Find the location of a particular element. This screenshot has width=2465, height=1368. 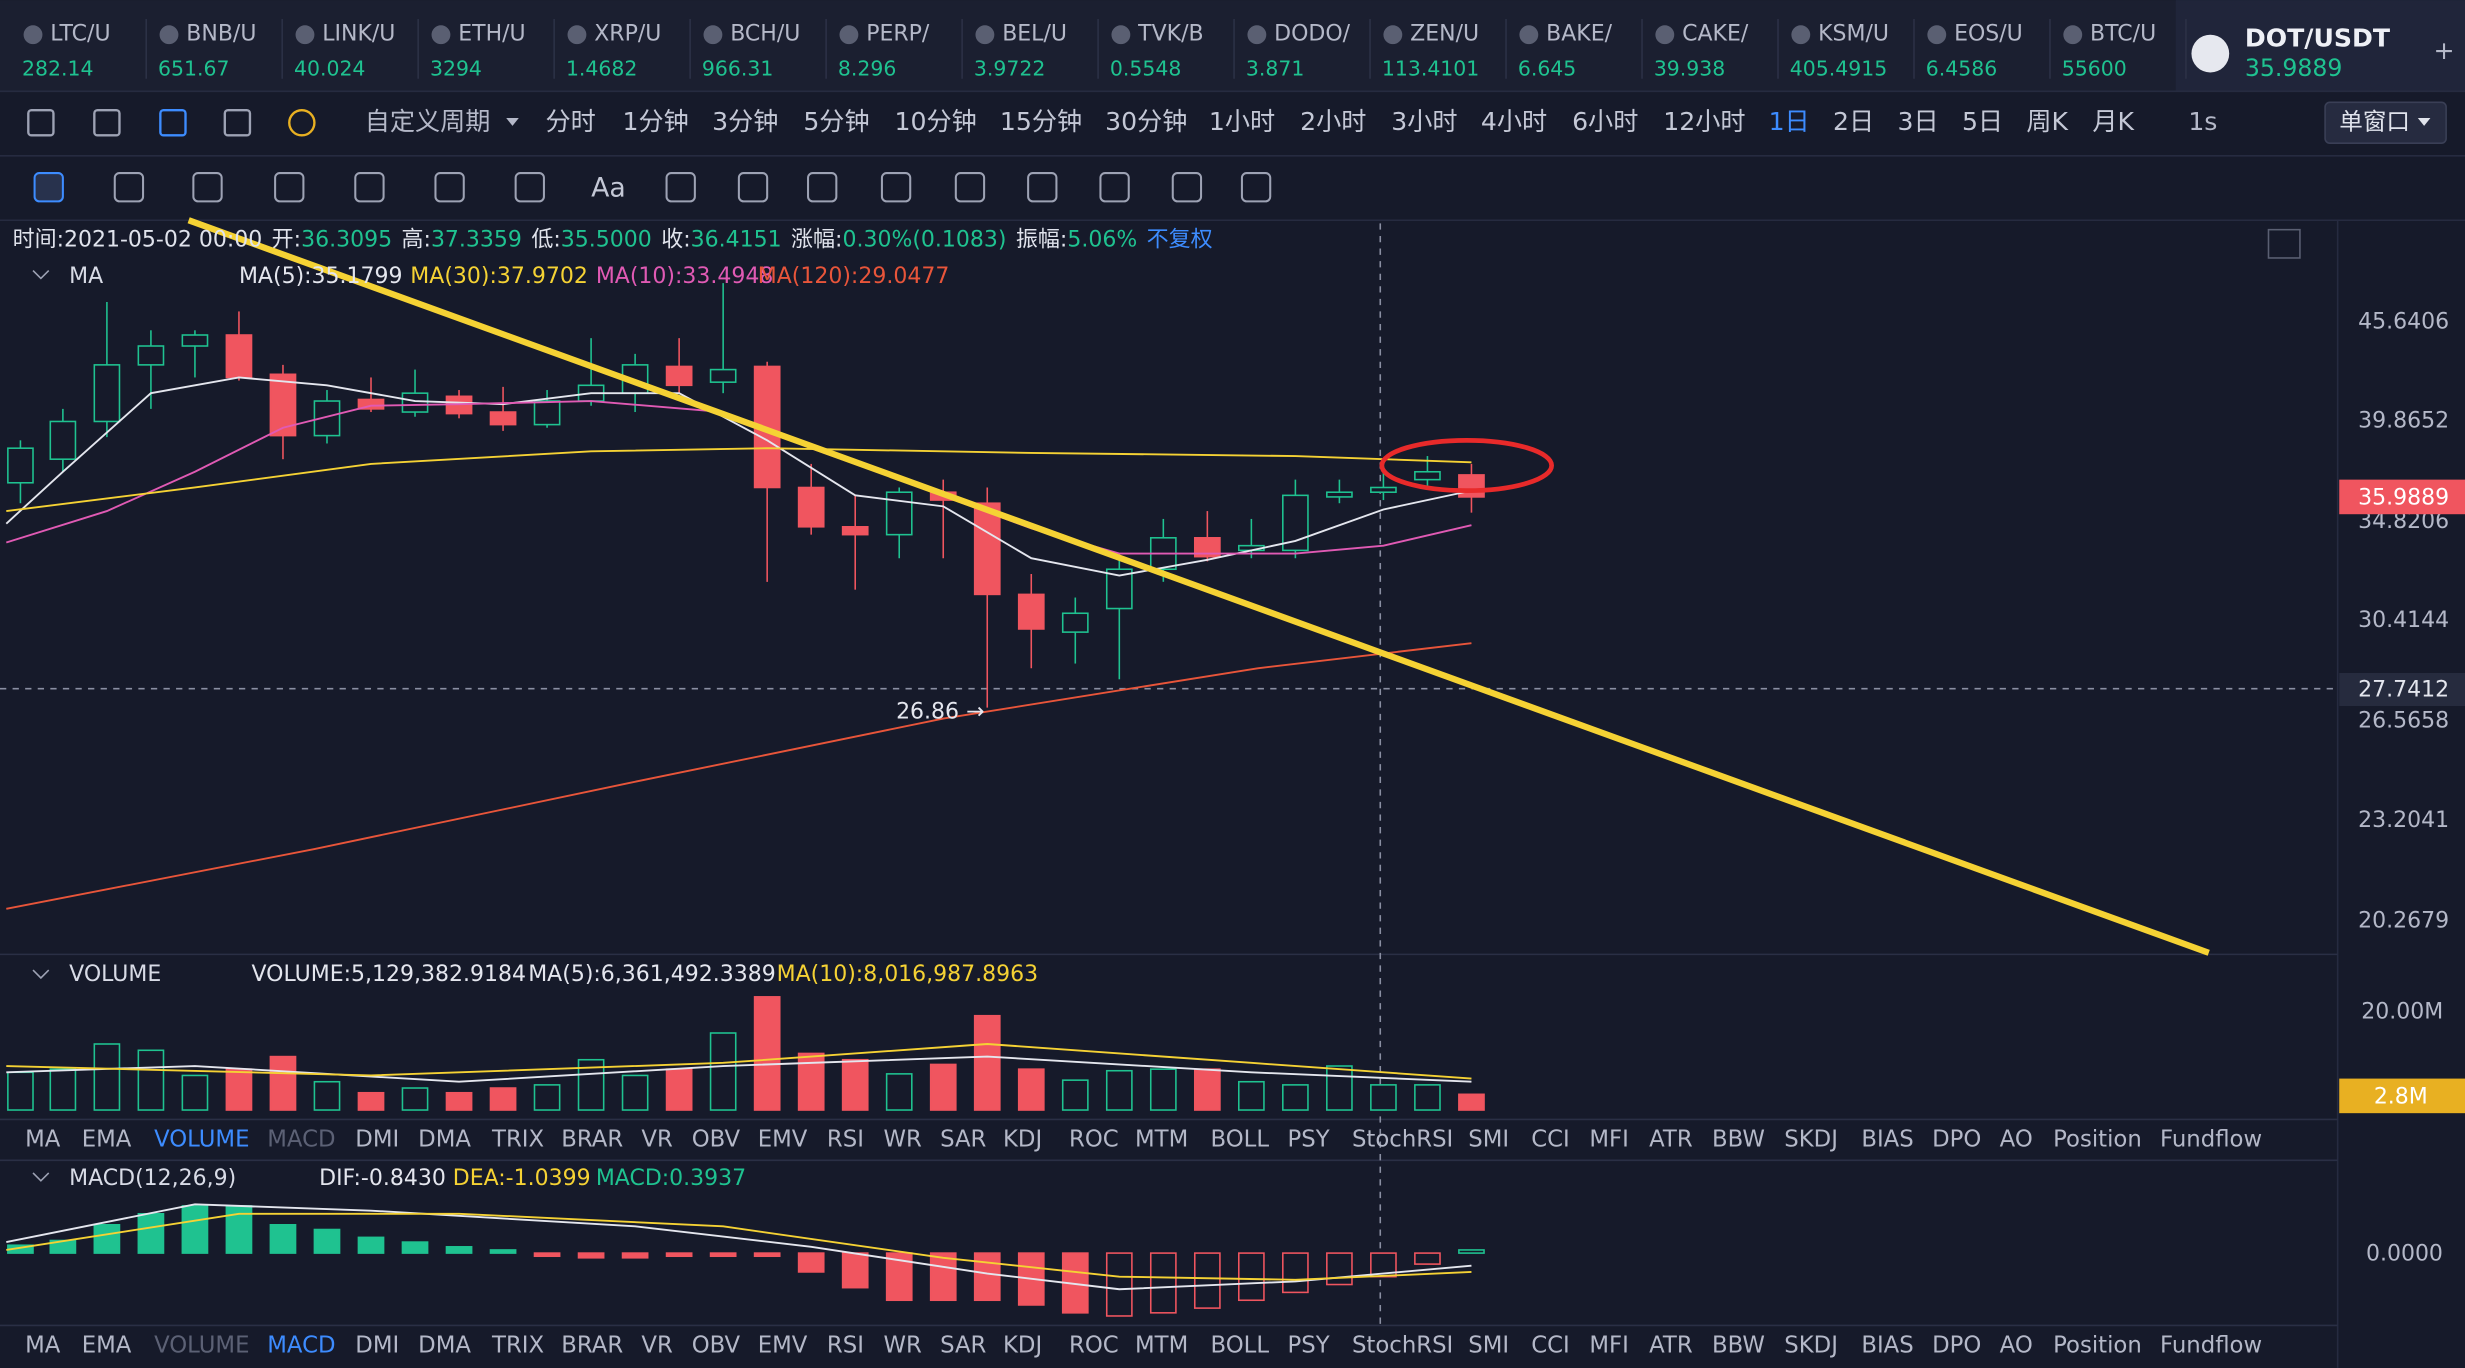

ticker-name: XRP/U is located at coordinates (627, 34).